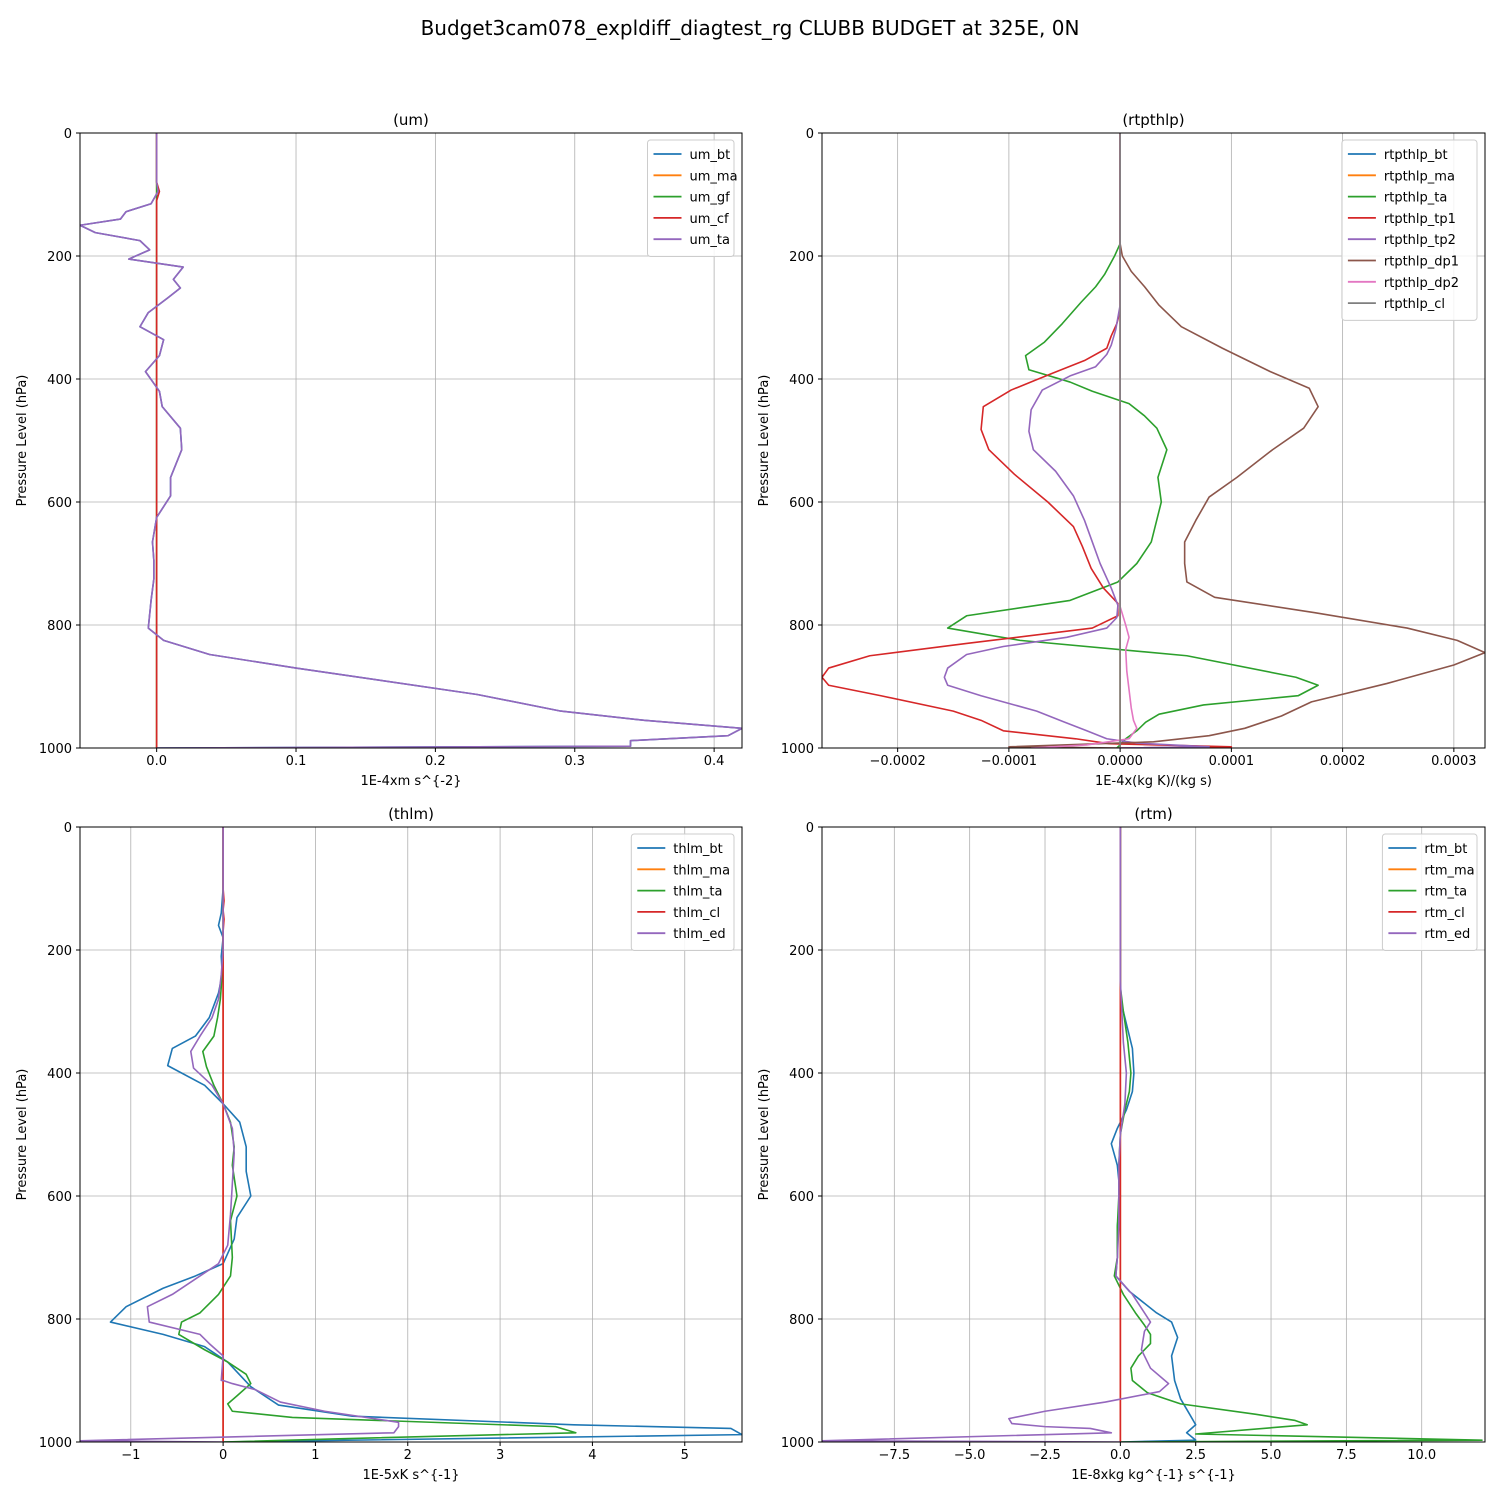 The width and height of the screenshot is (1500, 1500). Describe the element at coordinates (411, 120) in the screenshot. I see `subplot-title: (um)` at that location.